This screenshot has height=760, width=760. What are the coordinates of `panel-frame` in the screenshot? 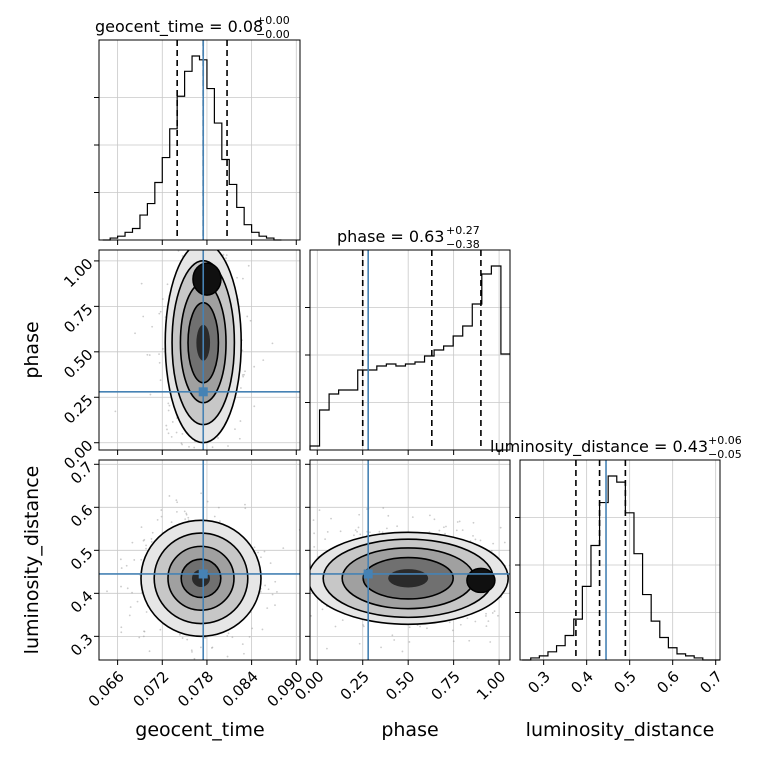 It's located at (620, 560).